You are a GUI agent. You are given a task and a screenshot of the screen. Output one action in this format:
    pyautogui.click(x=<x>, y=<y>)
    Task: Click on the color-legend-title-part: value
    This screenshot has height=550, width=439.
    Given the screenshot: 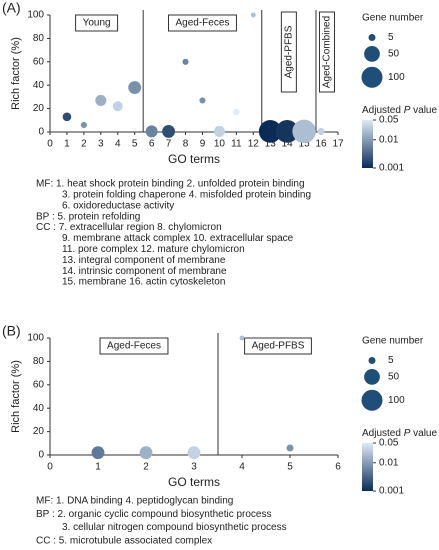 What is the action you would take?
    pyautogui.click(x=423, y=433)
    